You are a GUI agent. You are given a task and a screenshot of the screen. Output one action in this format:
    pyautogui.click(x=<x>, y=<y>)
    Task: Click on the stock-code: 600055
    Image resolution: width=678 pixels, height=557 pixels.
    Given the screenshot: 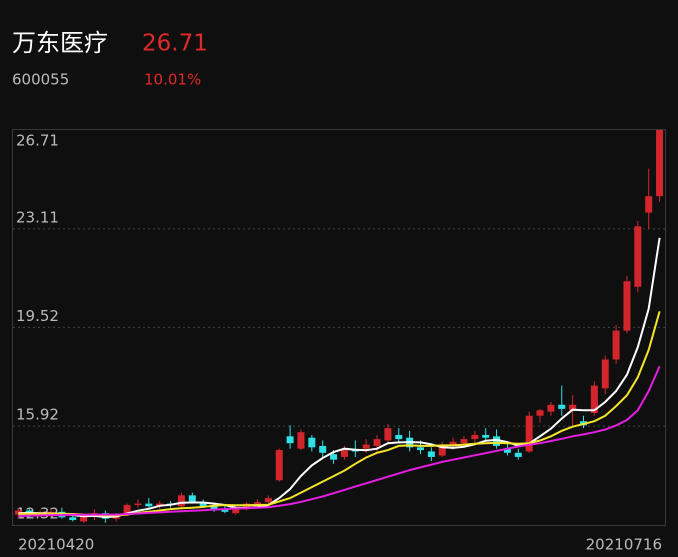 What is the action you would take?
    pyautogui.click(x=40, y=80)
    